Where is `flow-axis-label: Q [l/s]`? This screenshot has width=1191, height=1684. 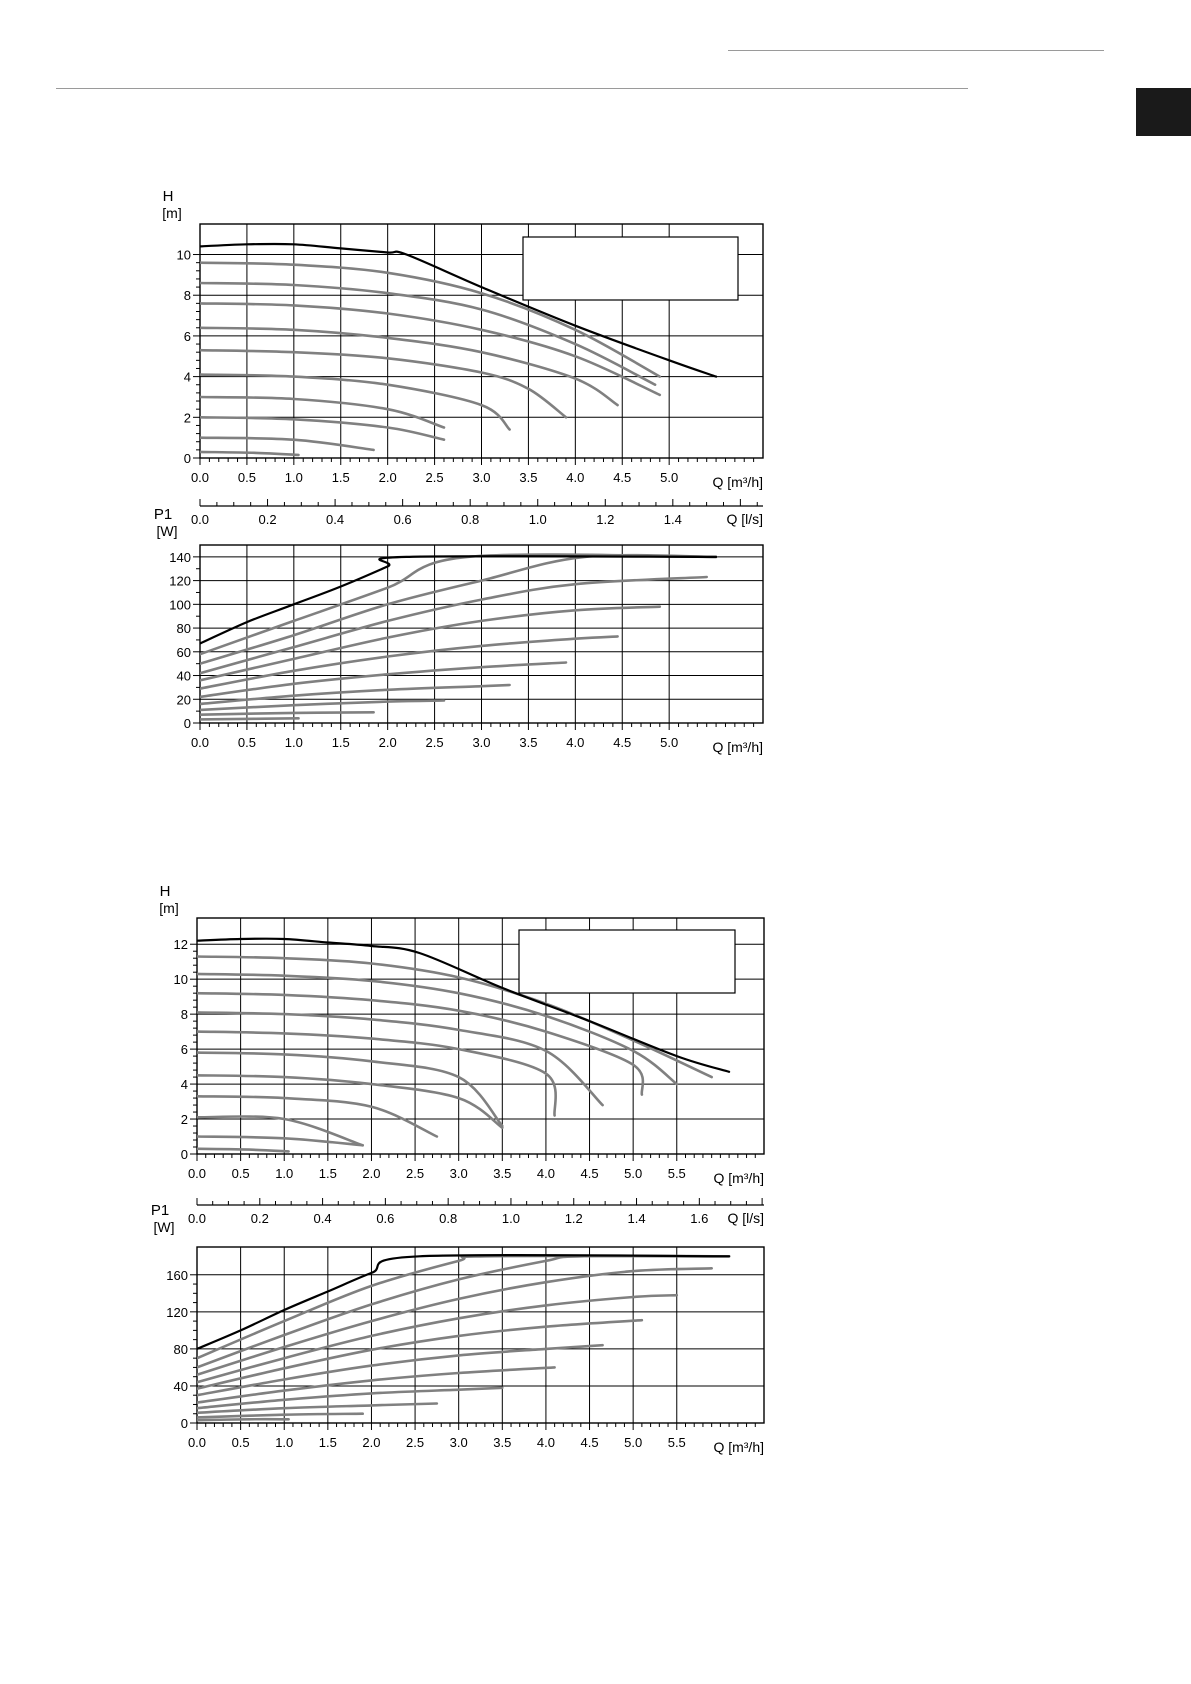
flow-axis-label: Q [l/s] is located at coordinates (744, 519).